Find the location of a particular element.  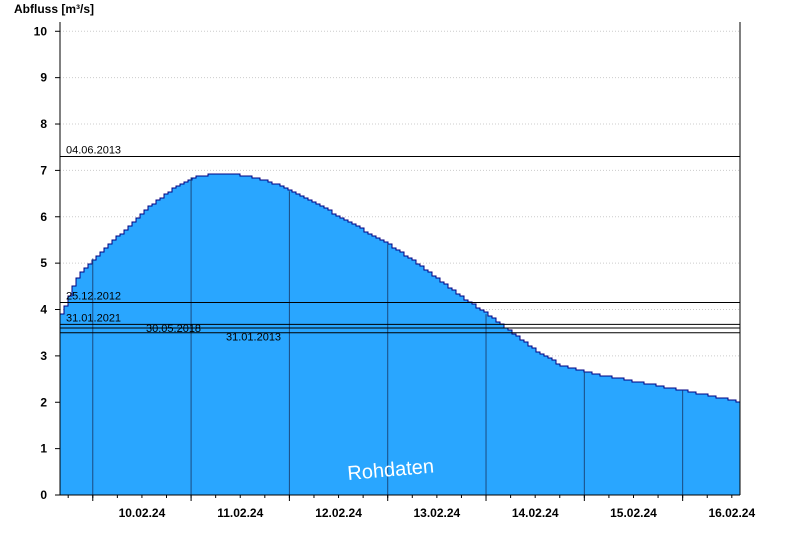

y-tick-label: 2 is located at coordinates (43, 402).